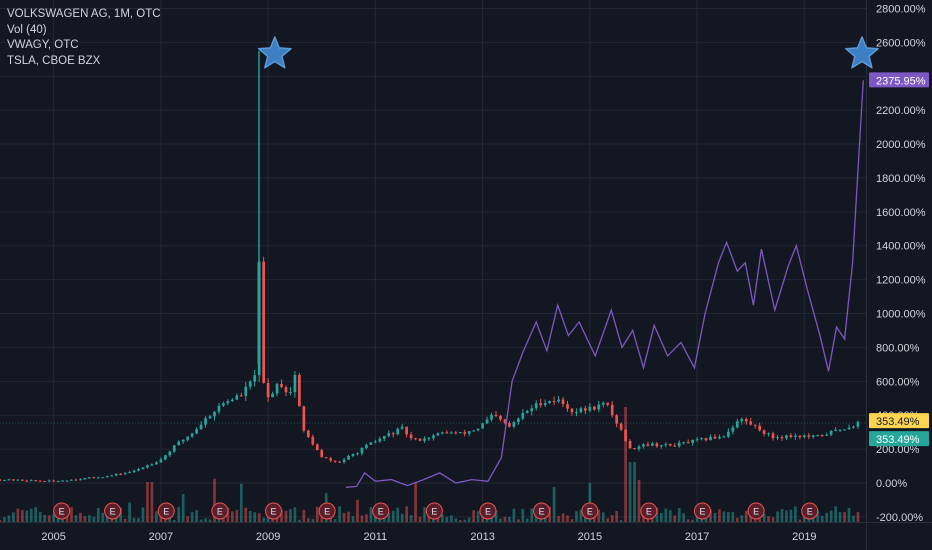 The height and width of the screenshot is (550, 932). What do you see at coordinates (27, 29) in the screenshot?
I see `legend-volume: Vol (40)` at bounding box center [27, 29].